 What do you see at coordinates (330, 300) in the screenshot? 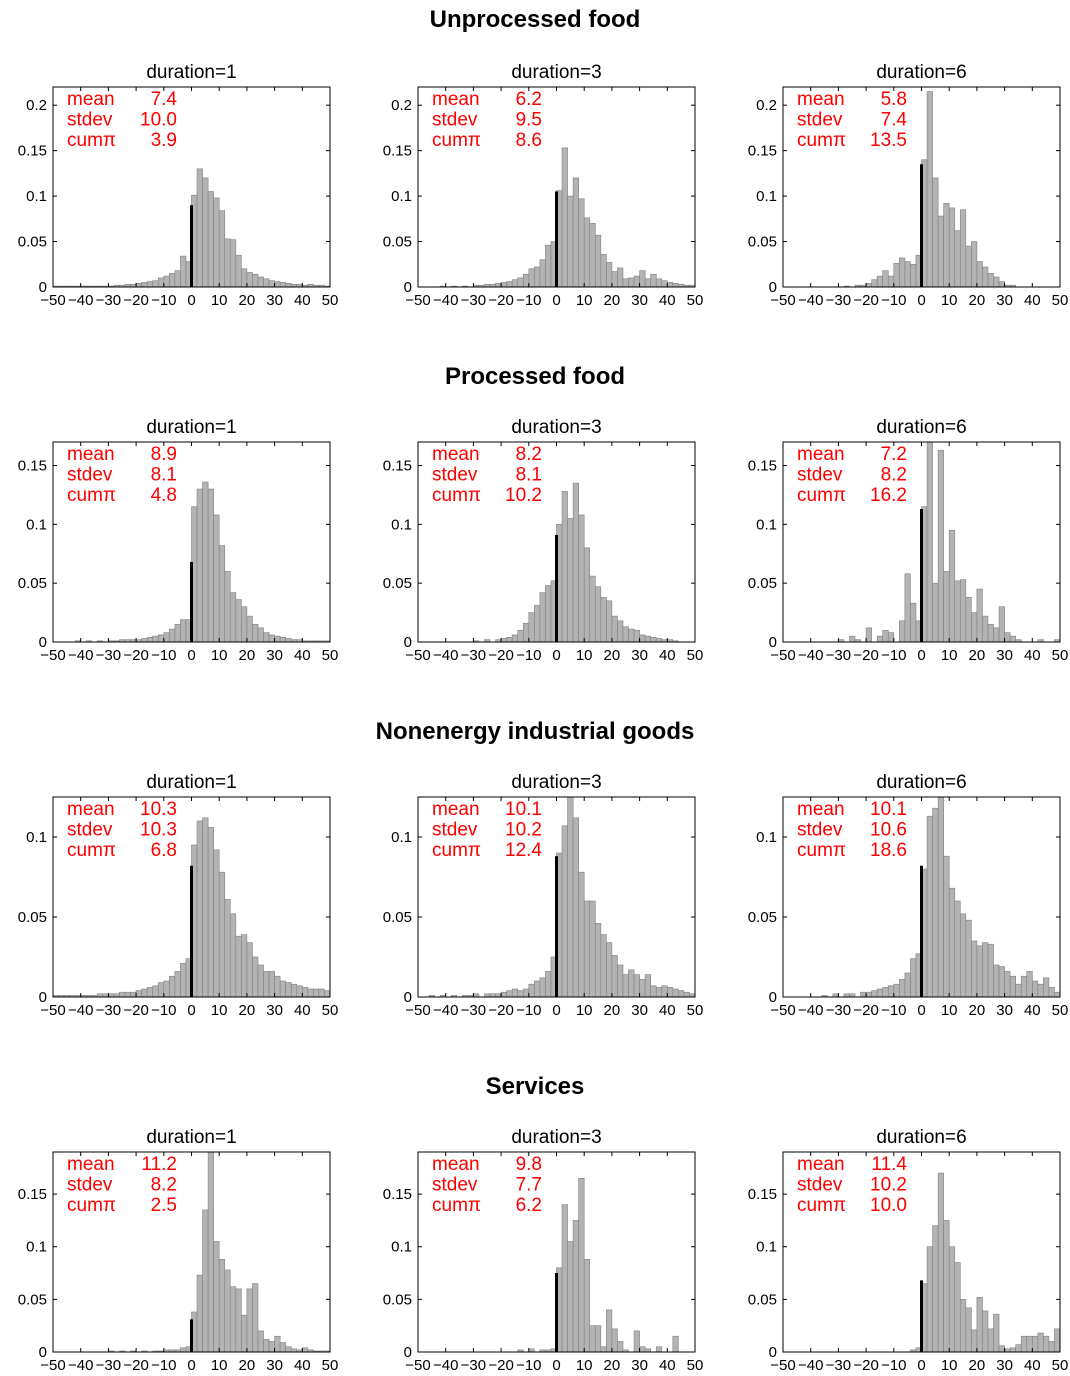
I see `x-tick-label: 50` at bounding box center [330, 300].